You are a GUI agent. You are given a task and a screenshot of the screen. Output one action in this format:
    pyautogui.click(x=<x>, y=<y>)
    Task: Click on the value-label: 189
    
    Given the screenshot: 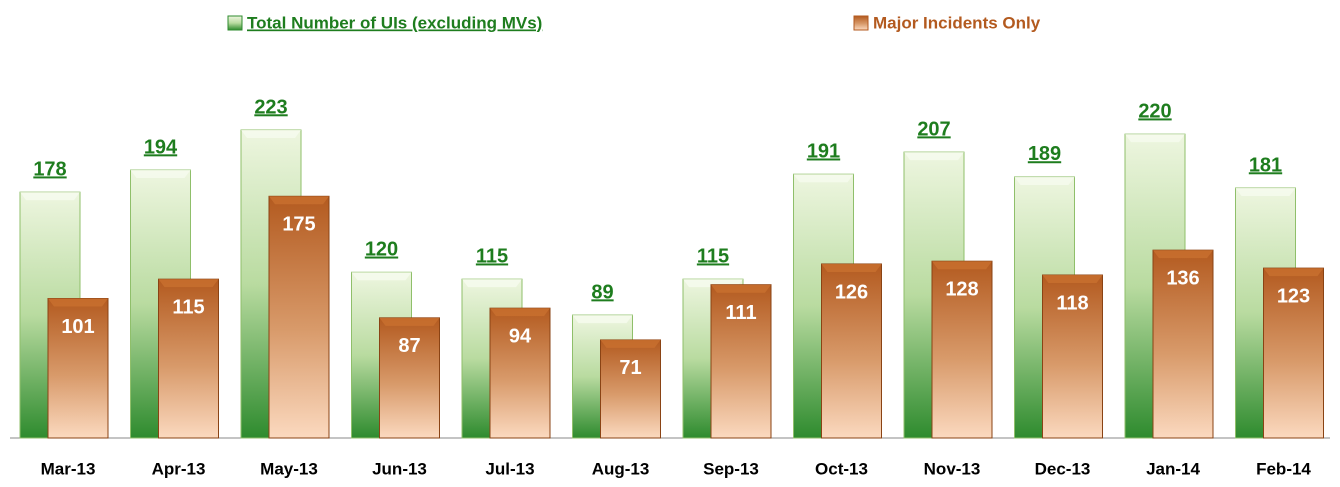 What is the action you would take?
    pyautogui.click(x=1044, y=154)
    